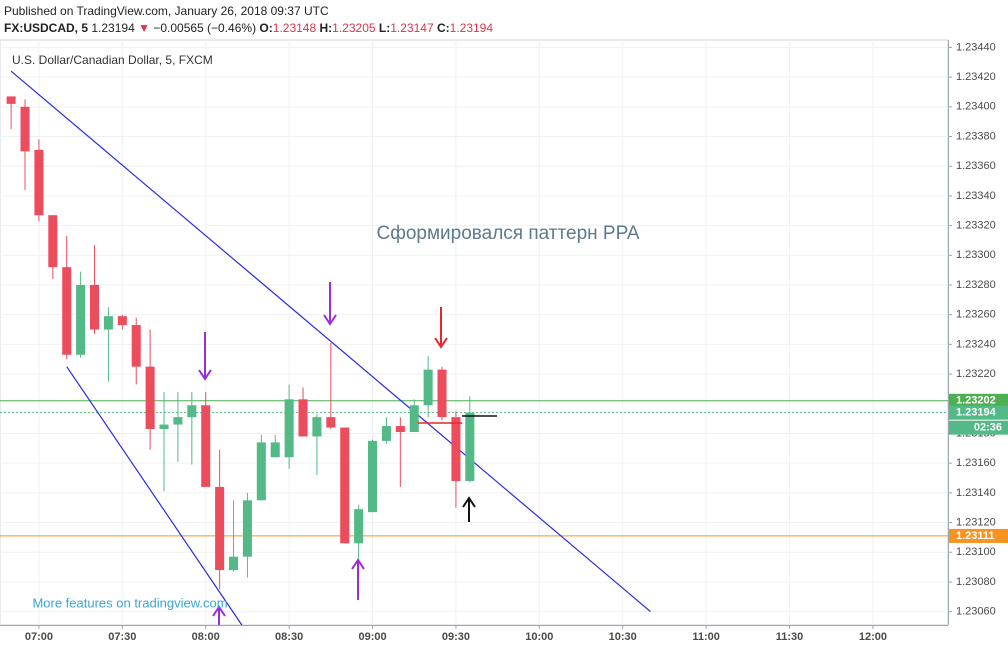 This screenshot has height=652, width=1008. Describe the element at coordinates (976, 107) in the screenshot. I see `y-tick-label: 1.23400` at that location.